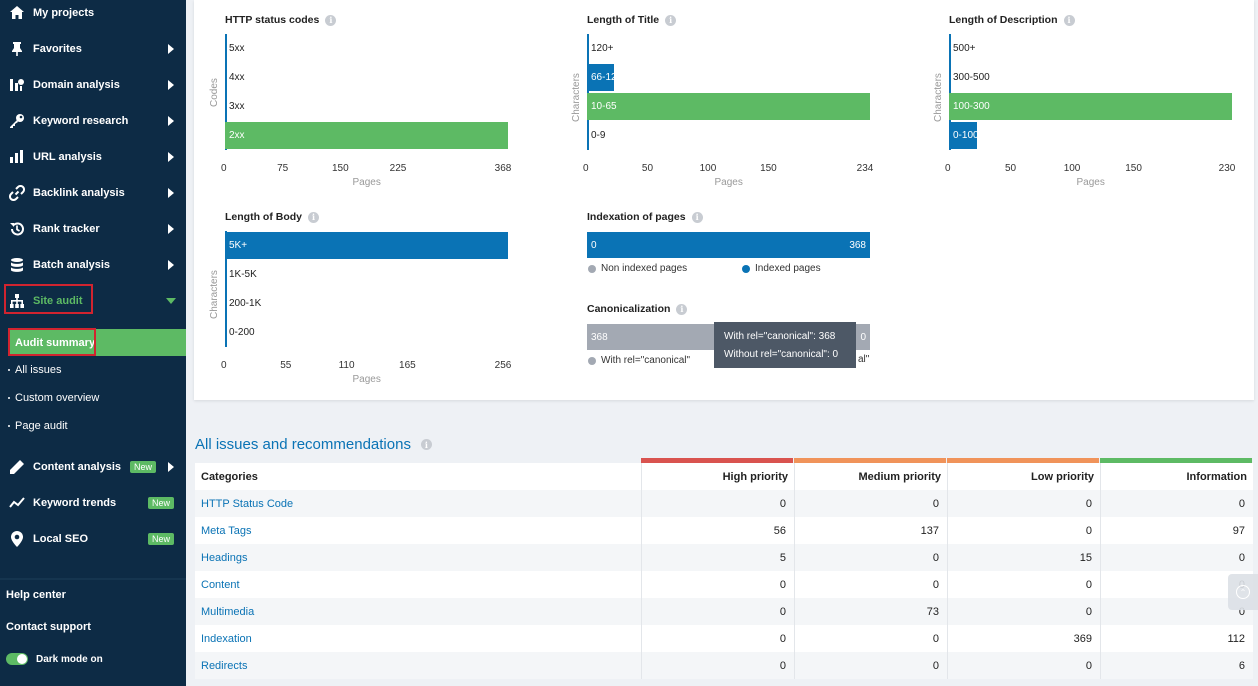  What do you see at coordinates (1176, 638) in the screenshot?
I see `table-cell: 112` at bounding box center [1176, 638].